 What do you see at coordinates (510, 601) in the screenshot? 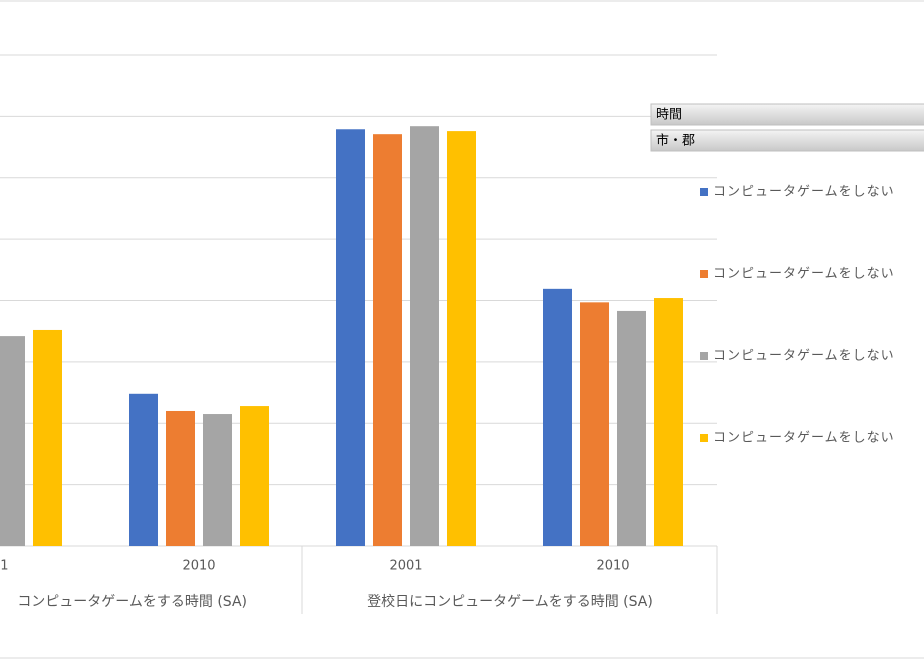
I see `group-label: 登校日にコンピュータゲームをする時間 (SA)` at bounding box center [510, 601].